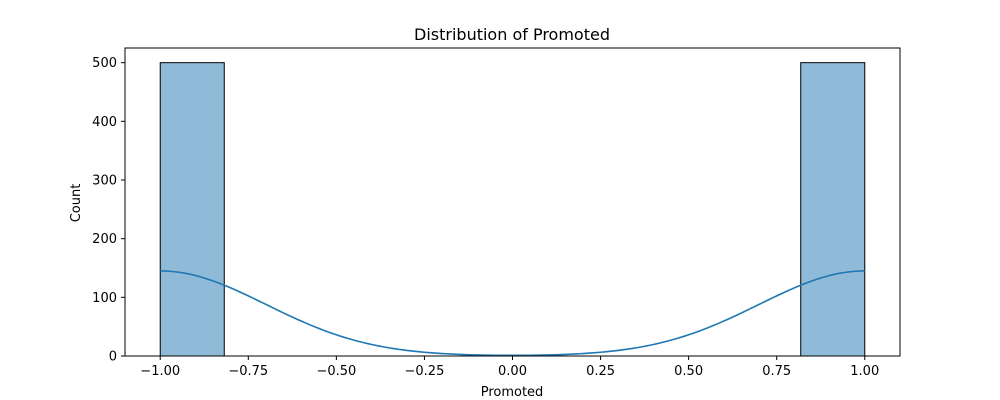 The width and height of the screenshot is (1000, 400). What do you see at coordinates (600, 371) in the screenshot?
I see `x-tick-label: 0.25` at bounding box center [600, 371].